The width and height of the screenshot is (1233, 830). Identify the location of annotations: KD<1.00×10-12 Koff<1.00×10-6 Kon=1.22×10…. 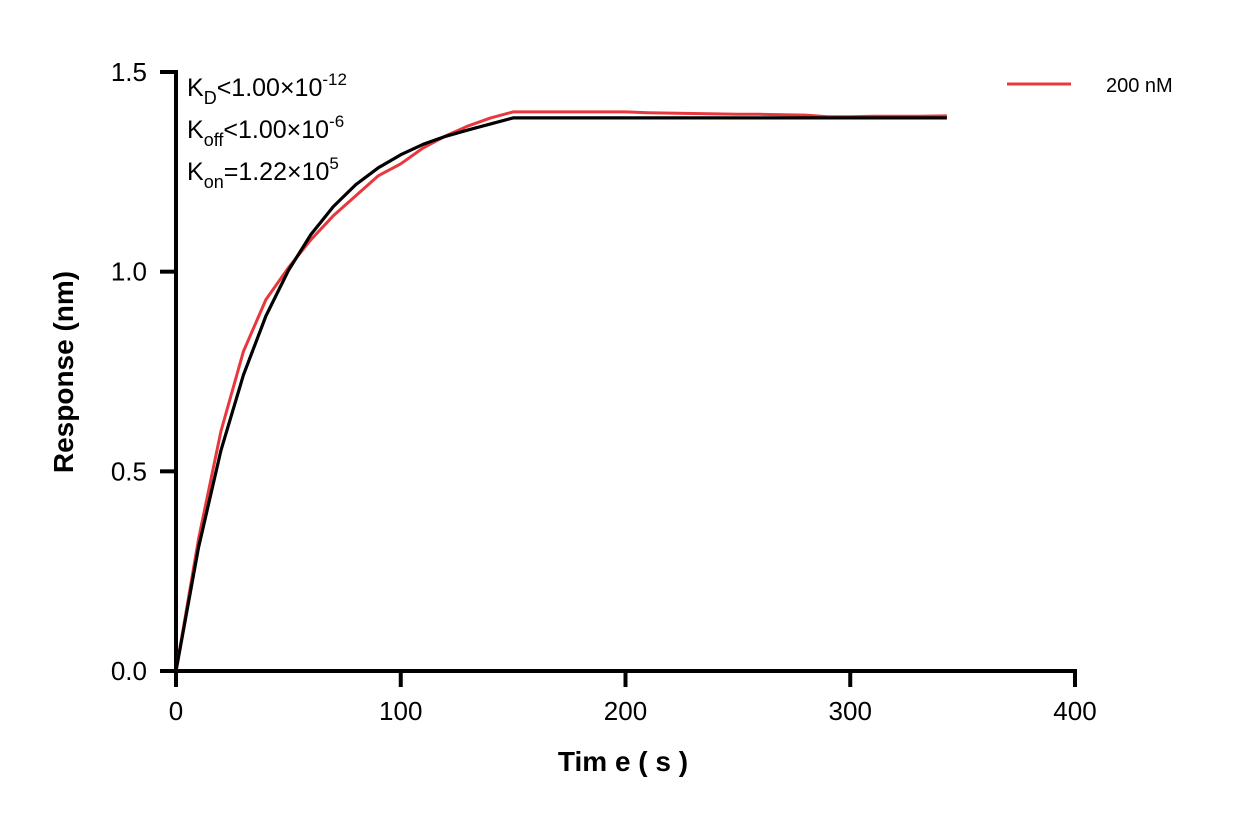
(267, 131).